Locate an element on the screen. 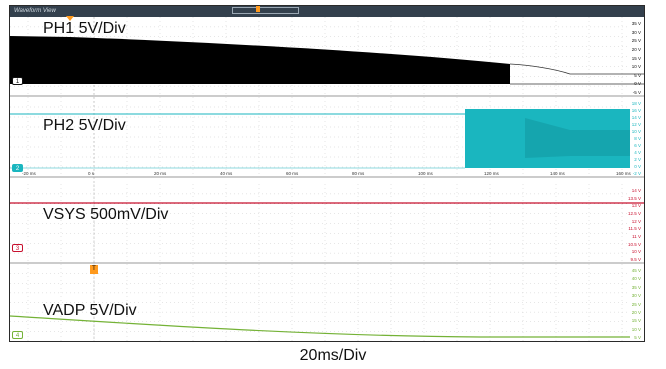  vadp-scale-label: 10 V is located at coordinates (636, 329).